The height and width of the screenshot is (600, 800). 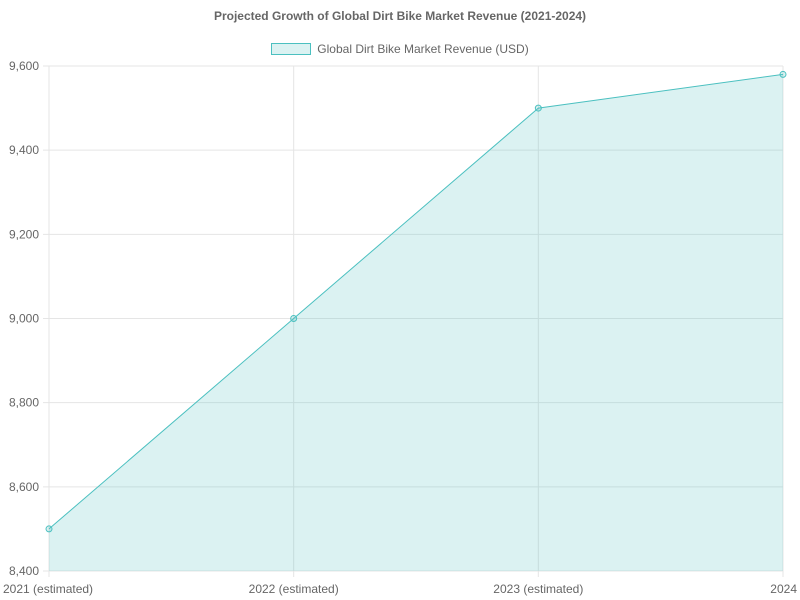 What do you see at coordinates (24, 319) in the screenshot?
I see `y-tick-label: 9,000` at bounding box center [24, 319].